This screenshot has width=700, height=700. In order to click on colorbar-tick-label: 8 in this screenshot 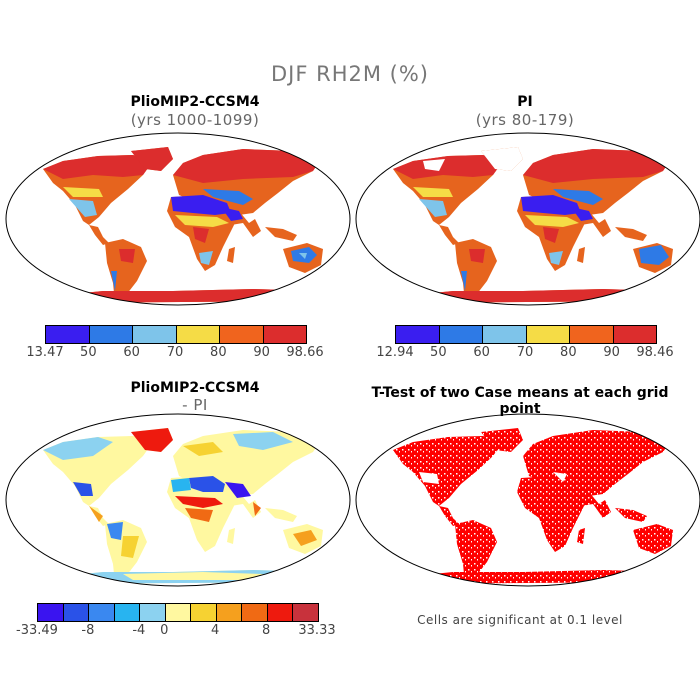, I will do `click(266, 630)`.